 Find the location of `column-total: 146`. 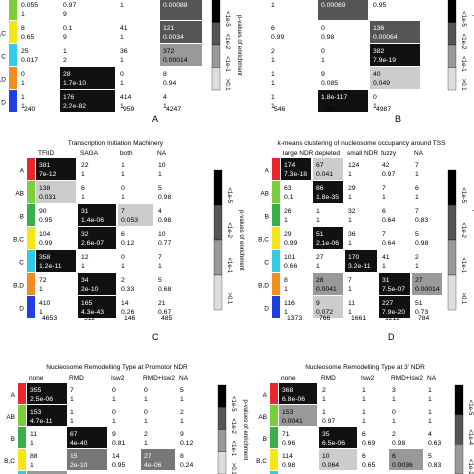

column-total: 146 is located at coordinates (130, 318).